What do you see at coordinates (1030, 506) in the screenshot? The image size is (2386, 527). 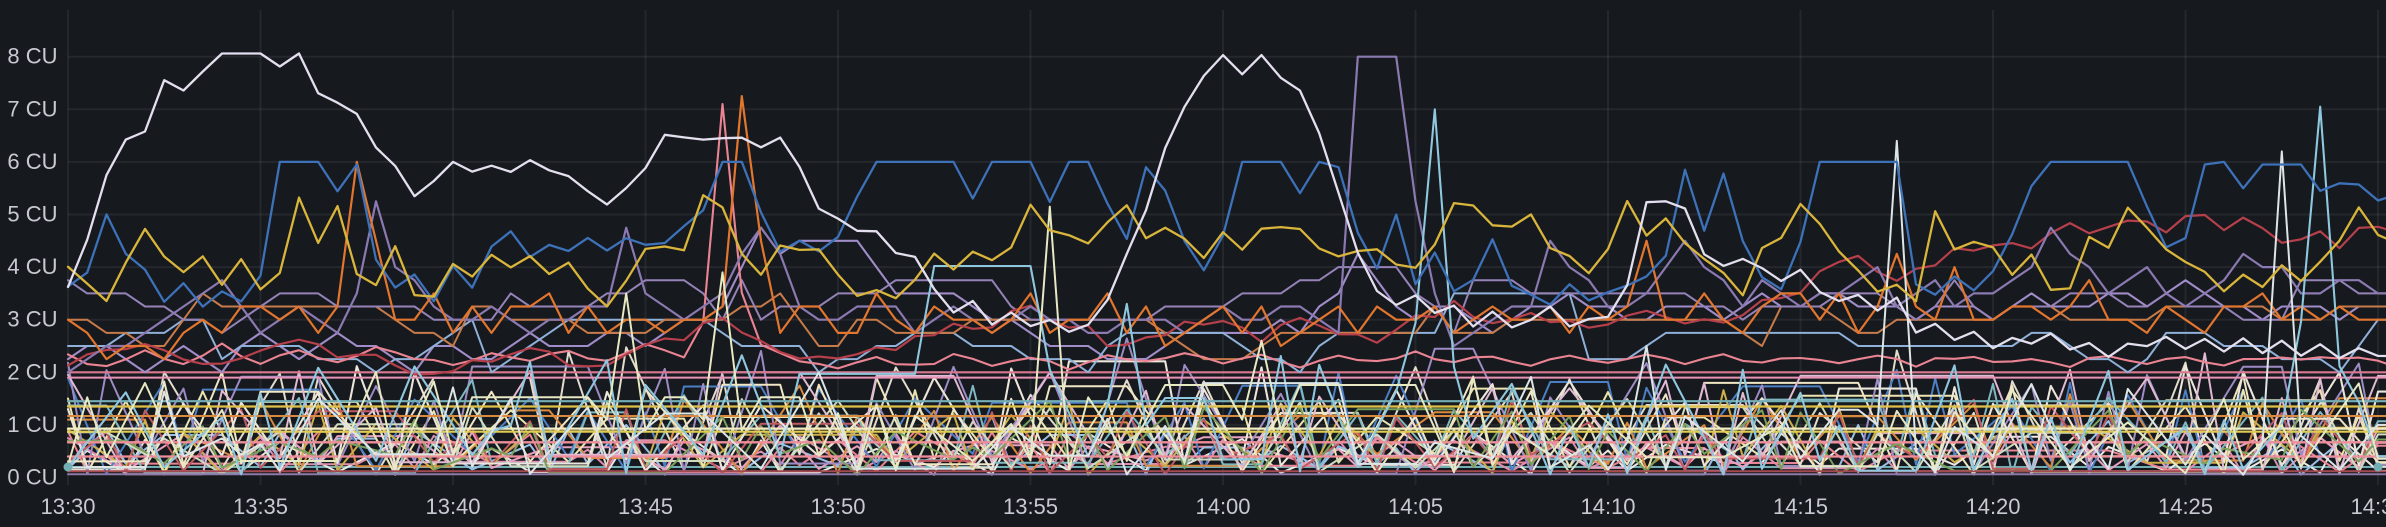 I see `svg-text: 13:55` at bounding box center [1030, 506].